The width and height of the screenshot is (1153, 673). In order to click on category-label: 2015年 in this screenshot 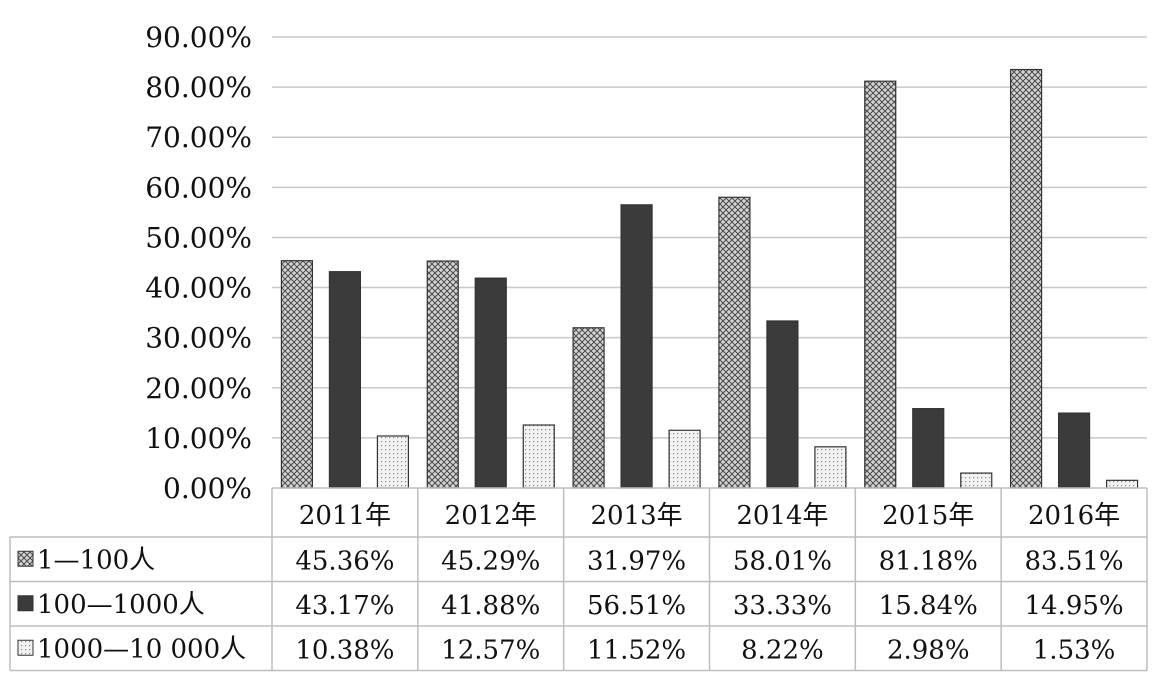, I will do `click(928, 516)`.